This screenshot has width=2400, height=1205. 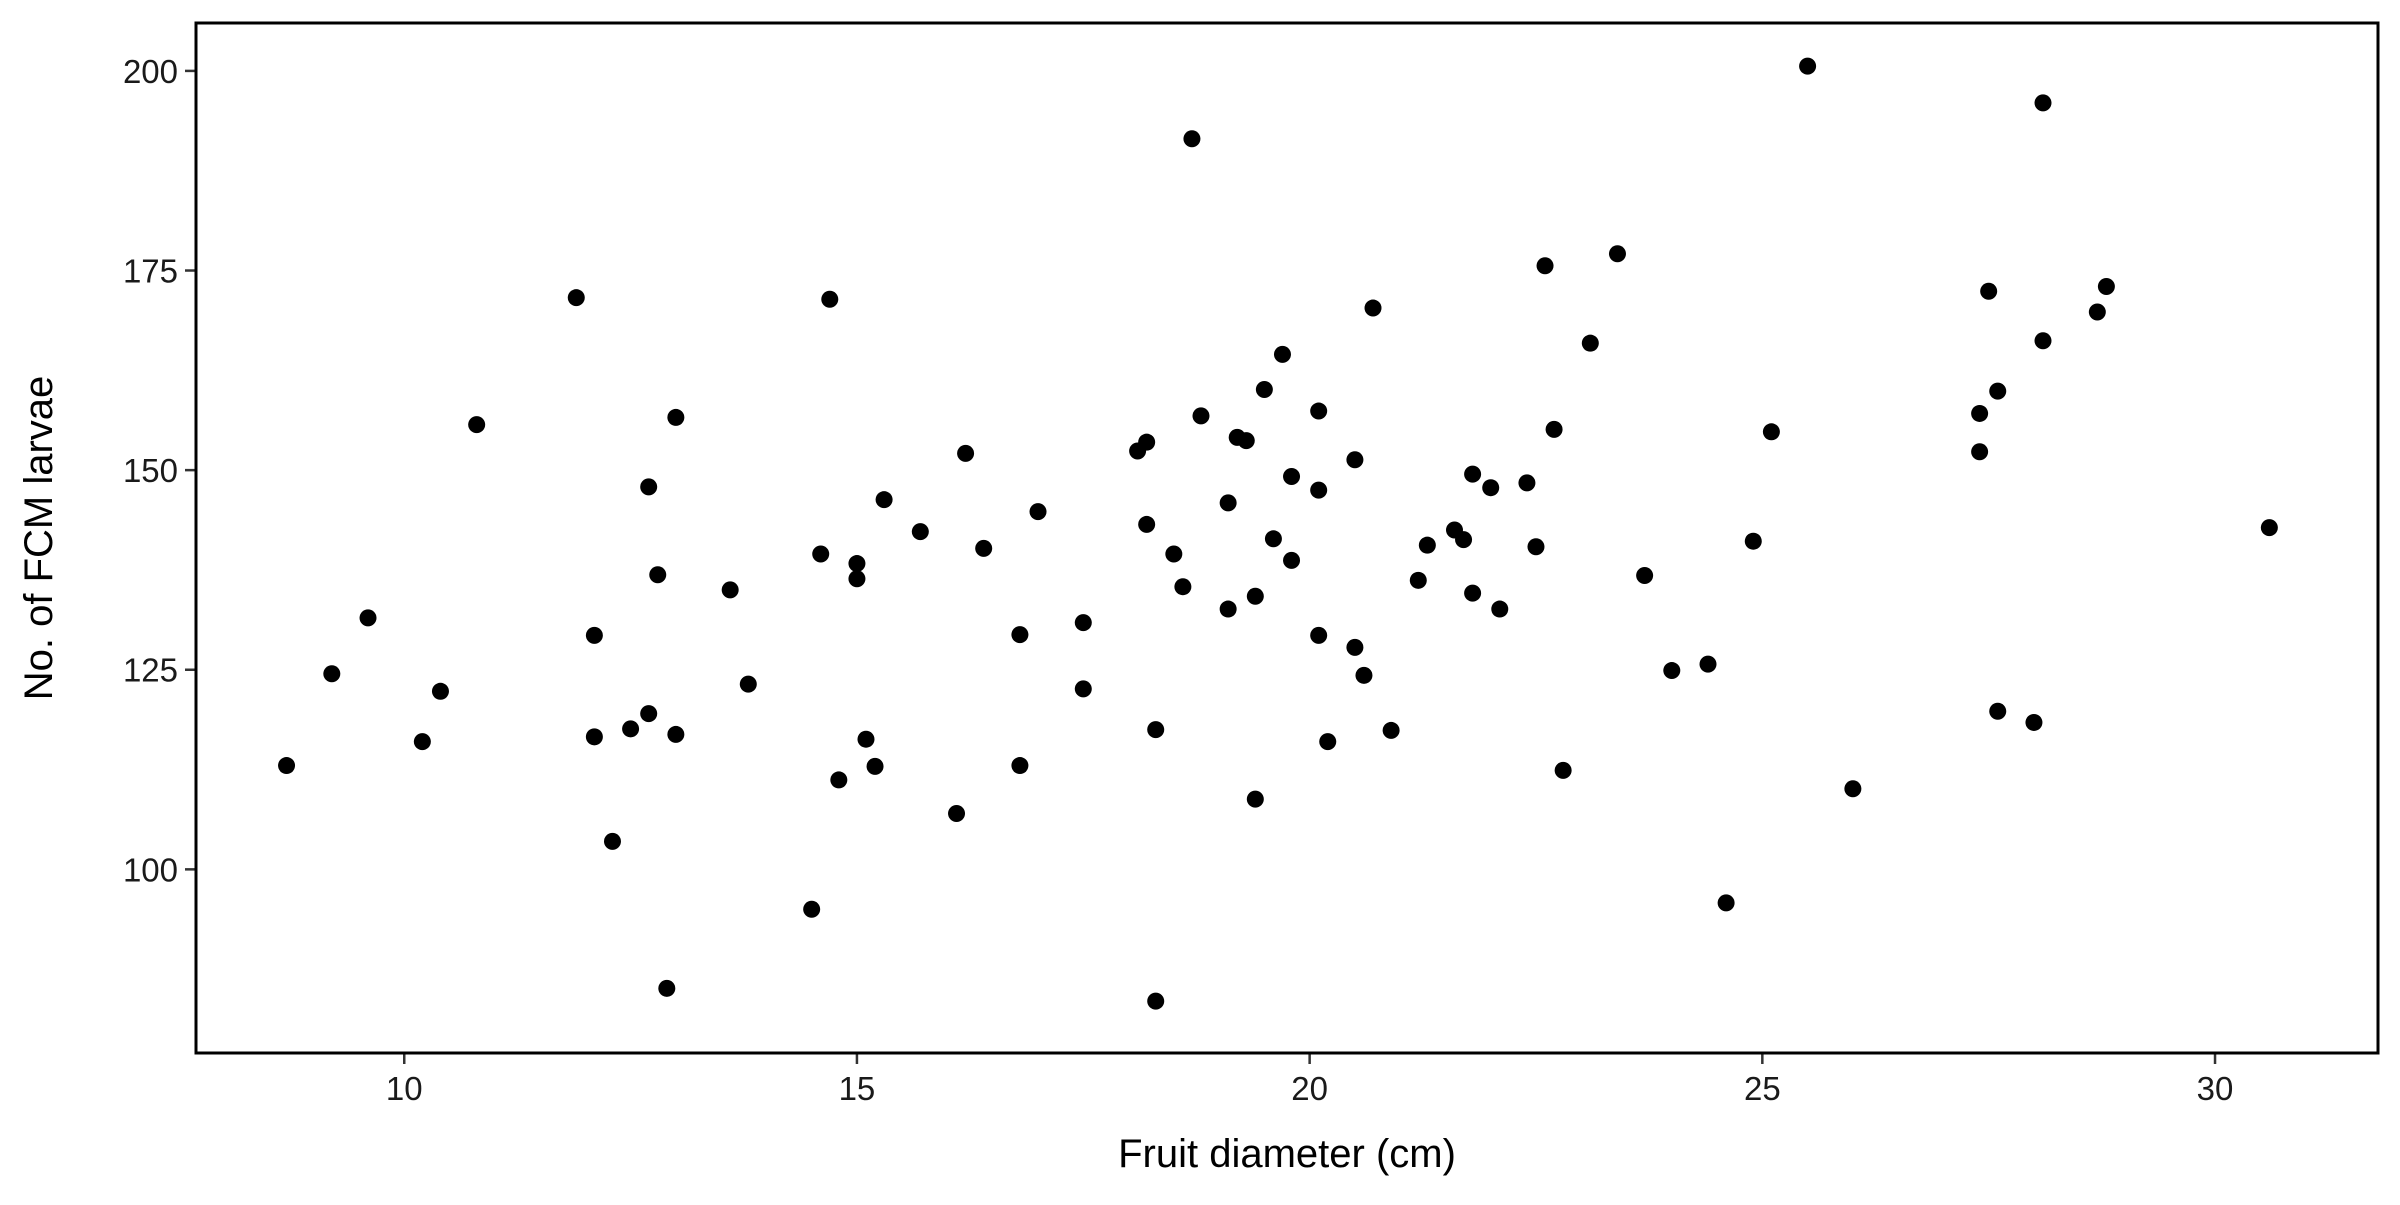 I want to click on x-tick-label: 10, so click(x=404, y=1088).